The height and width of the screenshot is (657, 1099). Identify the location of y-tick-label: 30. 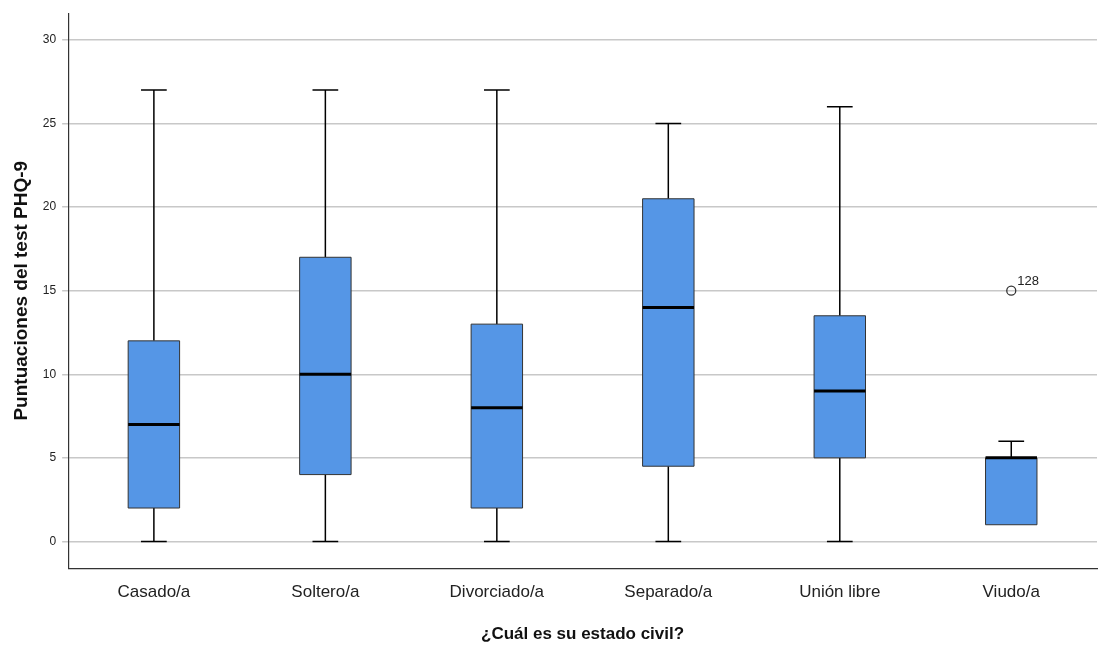
(49, 39).